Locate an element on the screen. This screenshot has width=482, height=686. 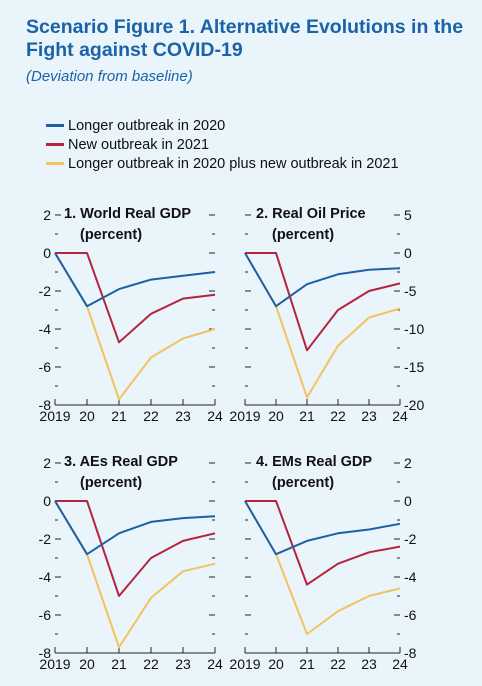
legend-item-new-2021: New outbreak in 2021 is located at coordinates (222, 144).